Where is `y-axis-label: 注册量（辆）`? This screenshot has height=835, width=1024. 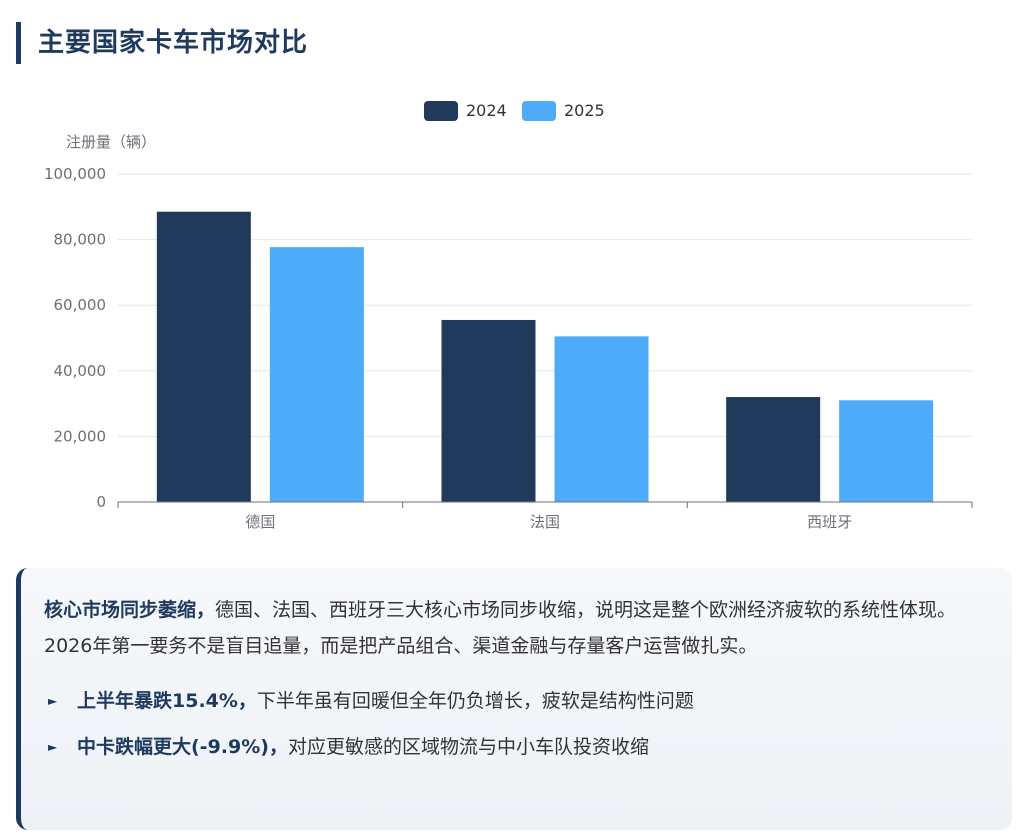 y-axis-label: 注册量（辆） is located at coordinates (111, 142).